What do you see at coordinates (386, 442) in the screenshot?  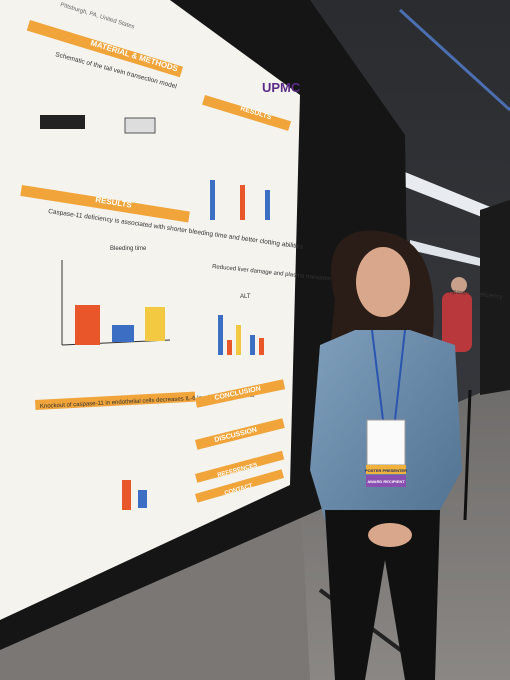 I see `badge` at bounding box center [386, 442].